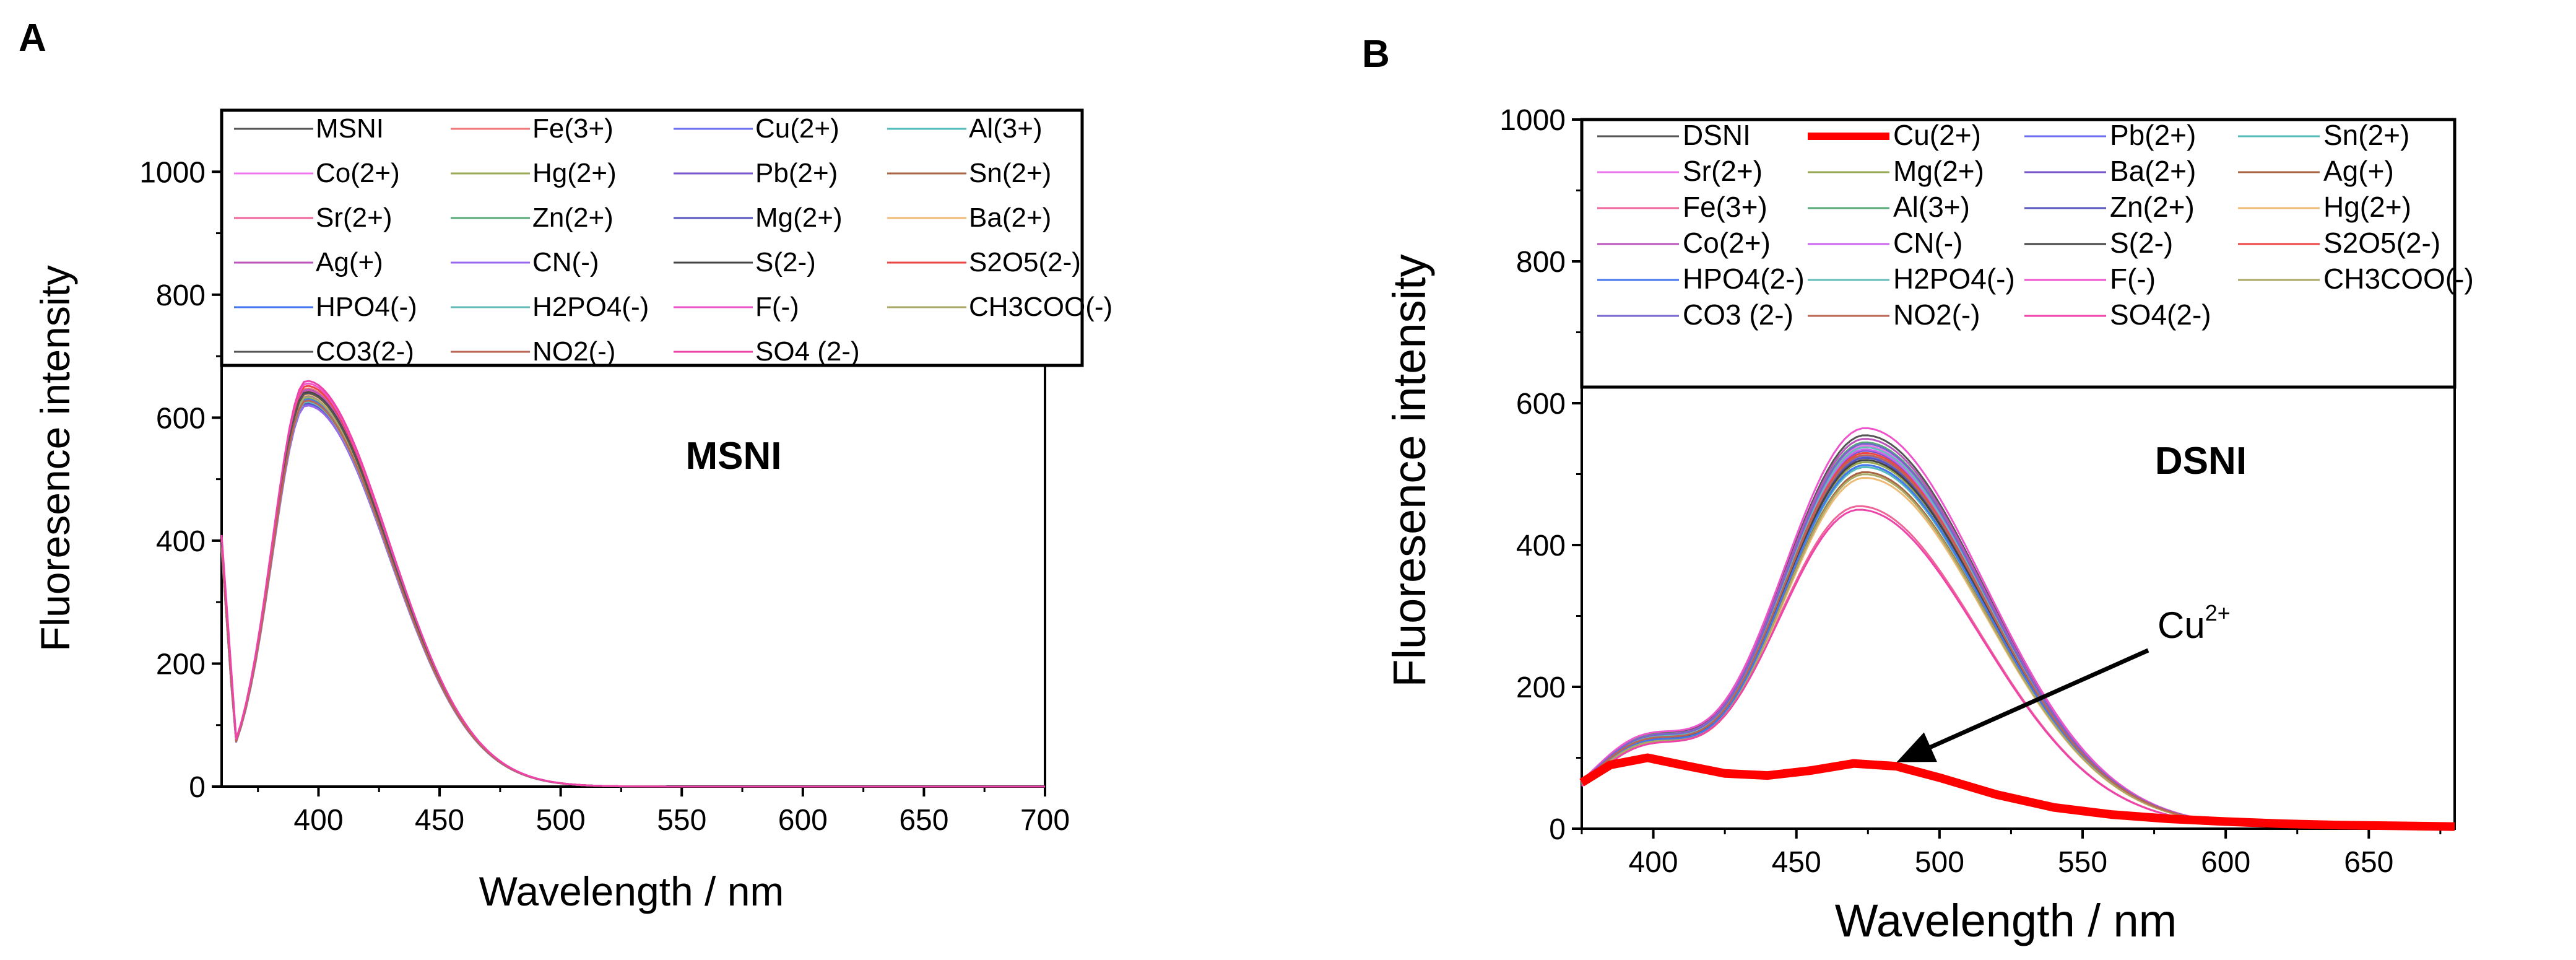  Describe the element at coordinates (2194, 623) in the screenshot. I see `cu-annotation-label: Cu2+` at that location.